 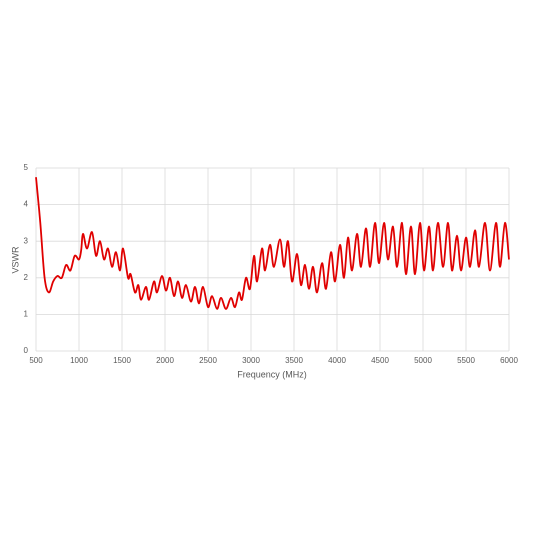 What do you see at coordinates (26, 167) in the screenshot?
I see `y-tick-label: 5` at bounding box center [26, 167].